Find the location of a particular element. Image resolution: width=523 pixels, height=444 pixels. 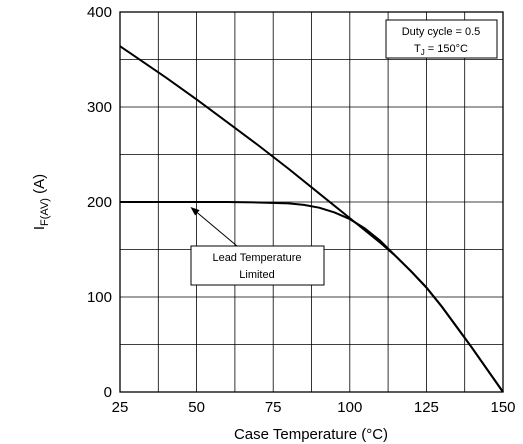

x-tick-label: 50 is located at coordinates (196, 407).